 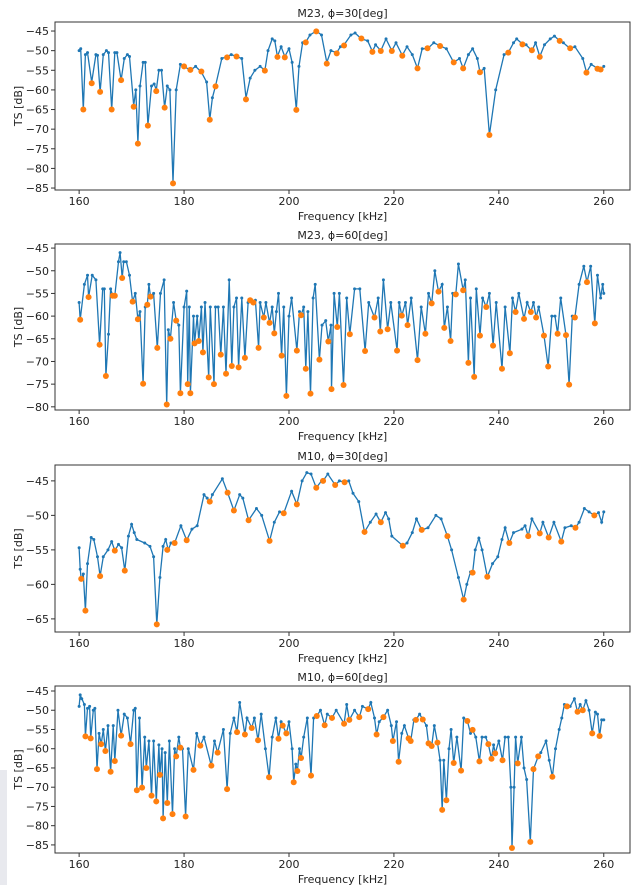 I want to click on x-tick-label: 160, so click(x=79, y=201).